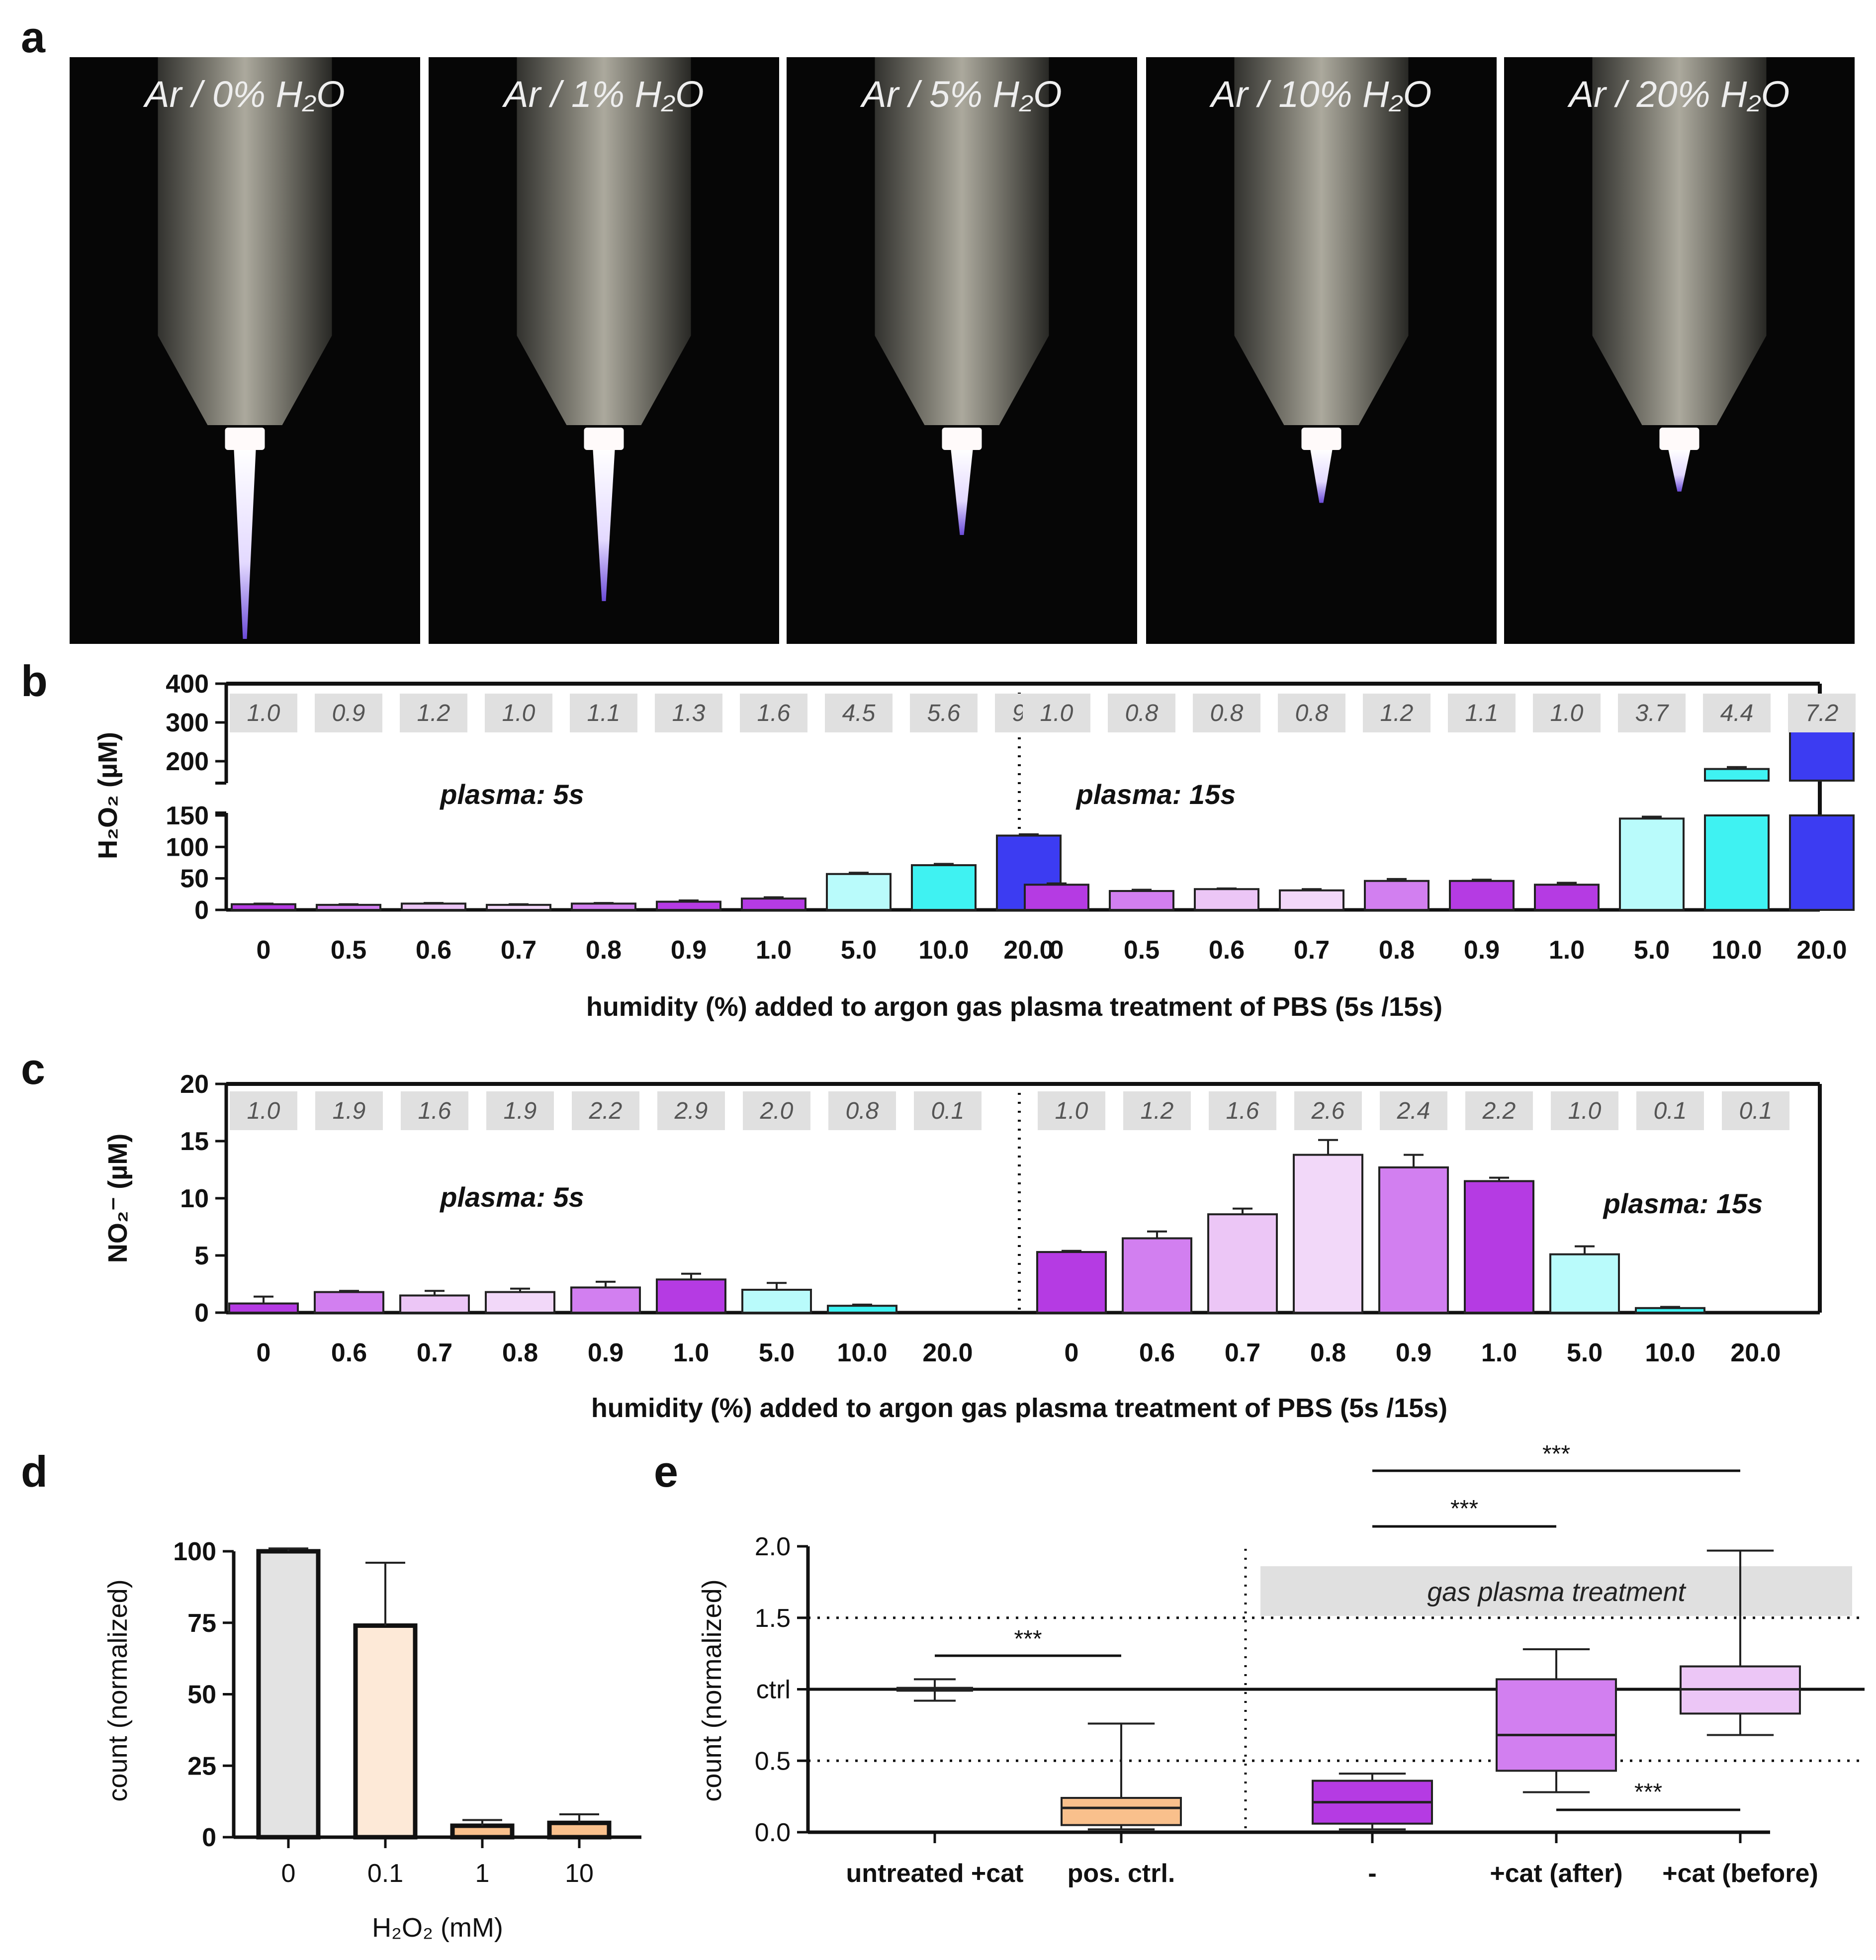 Image resolution: width=1876 pixels, height=1960 pixels. I want to click on fold-change-label: 0.8, so click(862, 1111).